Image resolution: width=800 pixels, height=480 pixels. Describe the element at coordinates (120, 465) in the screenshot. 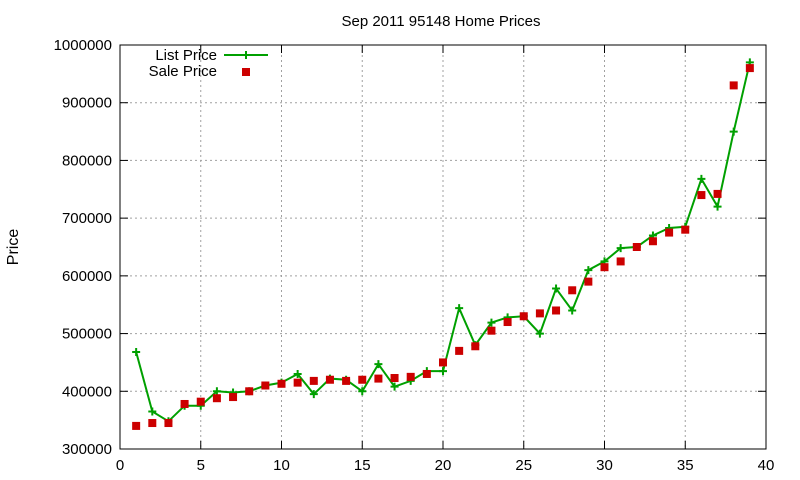

I see `x-tick-label: 0` at that location.